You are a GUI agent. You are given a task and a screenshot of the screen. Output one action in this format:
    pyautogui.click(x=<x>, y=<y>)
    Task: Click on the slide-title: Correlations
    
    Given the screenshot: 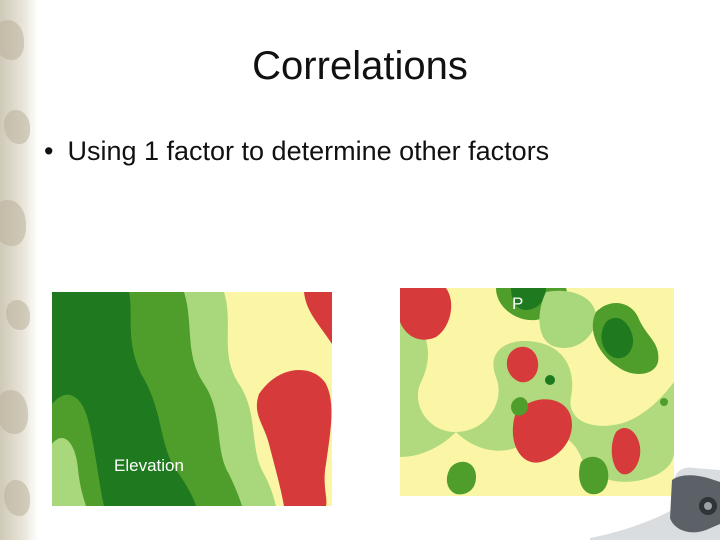 What is the action you would take?
    pyautogui.click(x=360, y=66)
    